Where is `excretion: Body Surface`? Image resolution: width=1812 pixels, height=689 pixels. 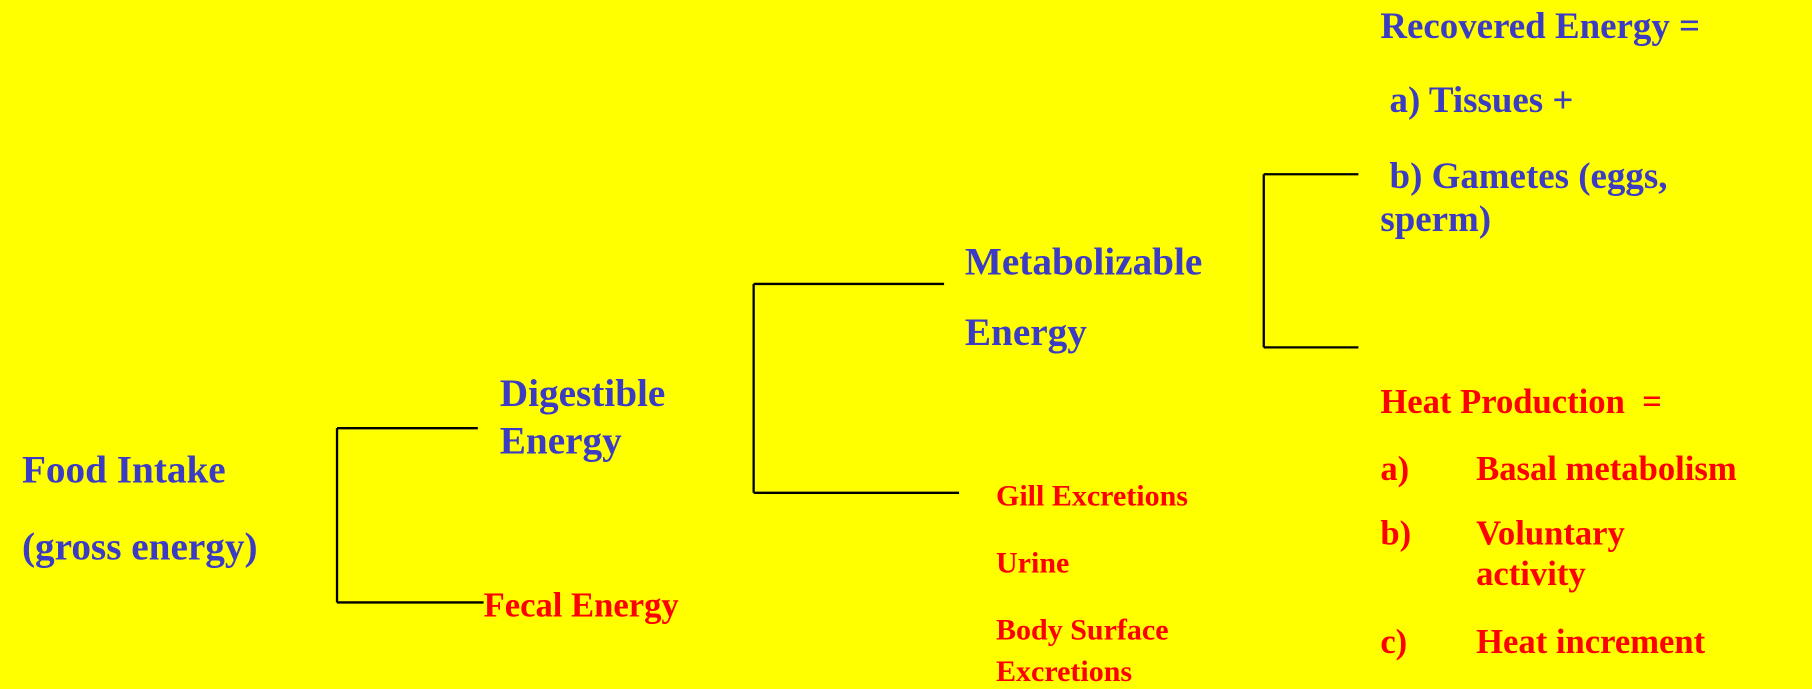 excretion: Body Surface is located at coordinates (1082, 629).